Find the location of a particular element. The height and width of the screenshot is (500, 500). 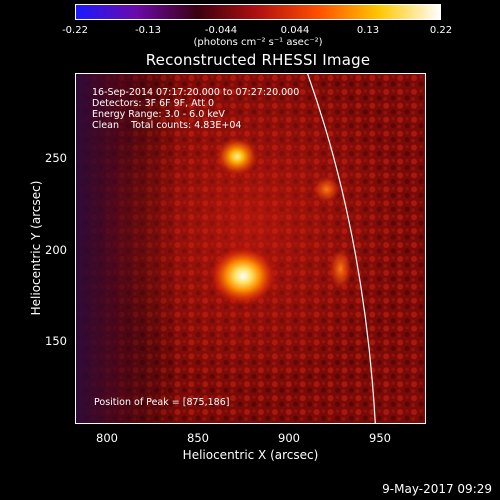

x-tick-label: 950 is located at coordinates (380, 438).